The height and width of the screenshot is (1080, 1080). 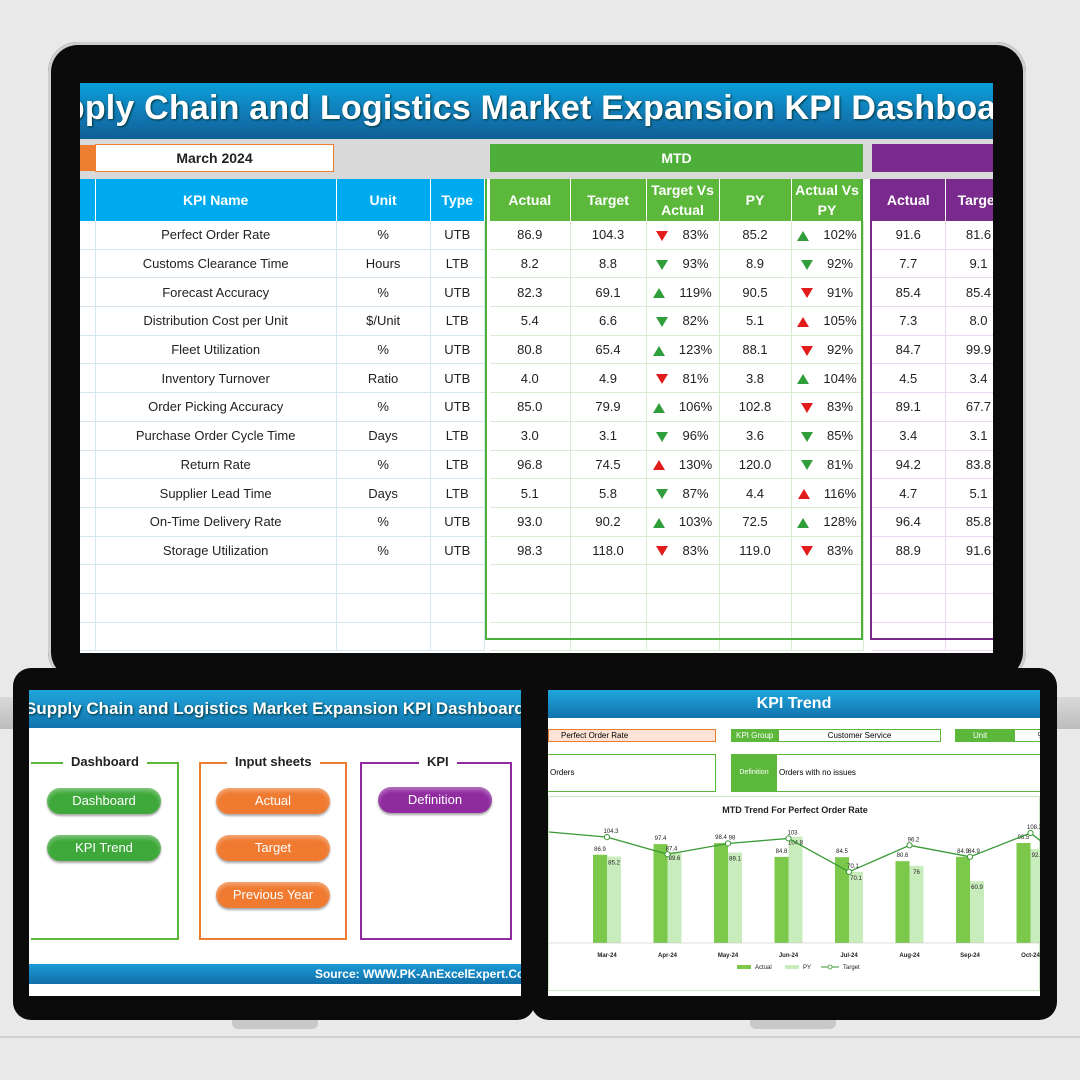 I want to click on ytd-row: 96.4 85.8, so click(x=932, y=522).